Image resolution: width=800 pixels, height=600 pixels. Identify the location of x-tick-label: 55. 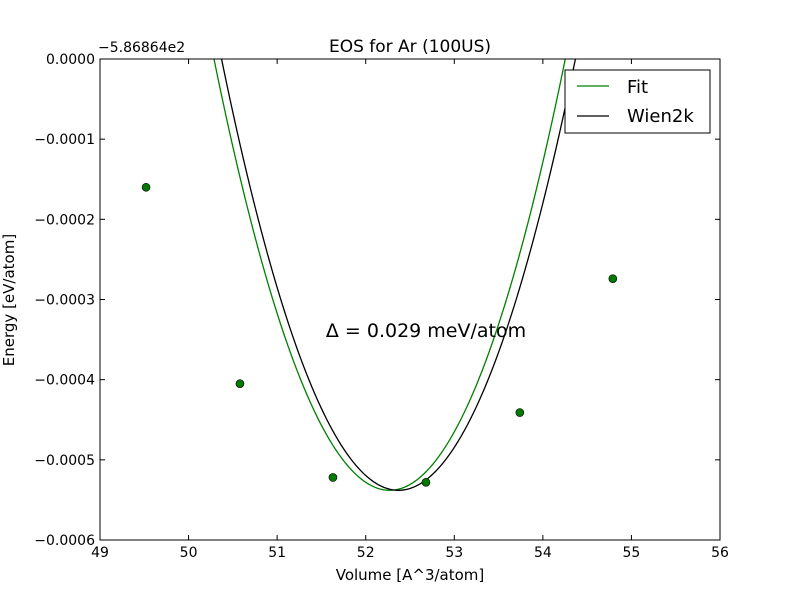
(632, 553).